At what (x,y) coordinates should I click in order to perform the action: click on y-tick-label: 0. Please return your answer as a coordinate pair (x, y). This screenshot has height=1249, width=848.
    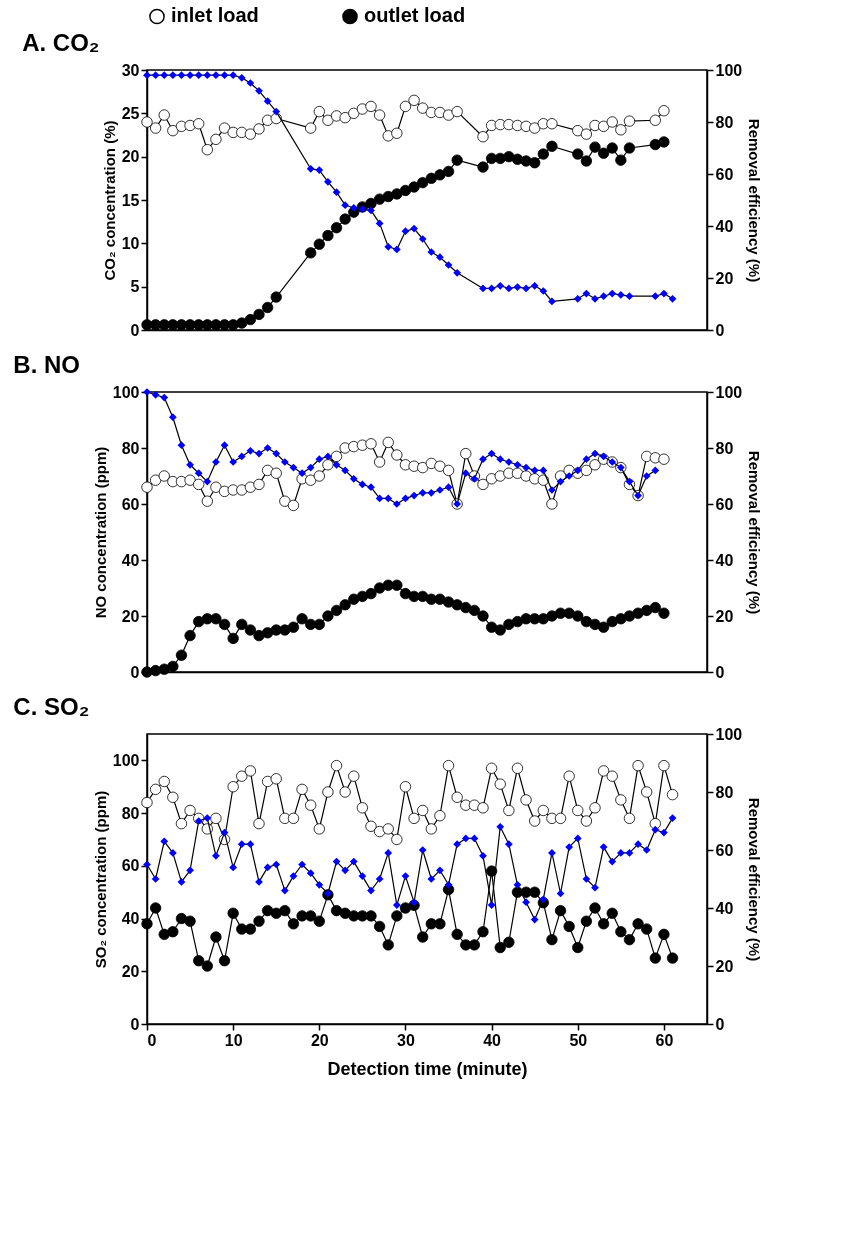
    Looking at the image, I should click on (135, 672).